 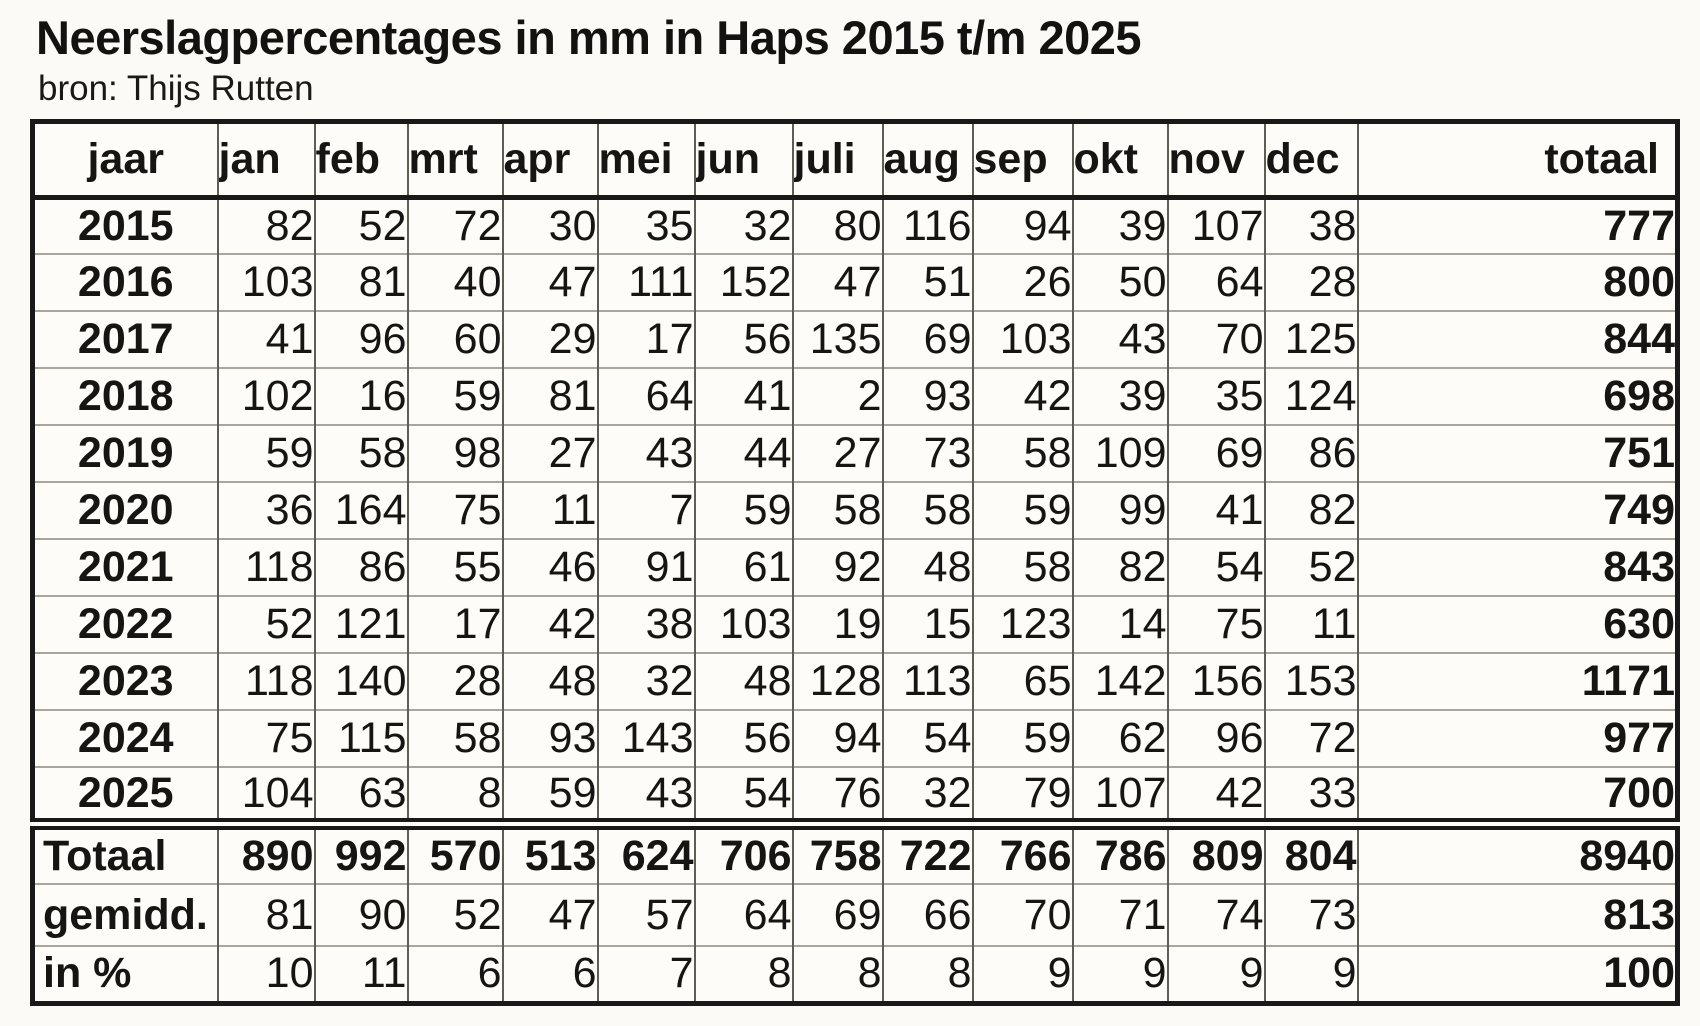 What do you see at coordinates (855, 282) in the screenshot?
I see `table-row-2016: 2016 103 81 40 47 111 152 47 51 26 50 64 28 800` at bounding box center [855, 282].